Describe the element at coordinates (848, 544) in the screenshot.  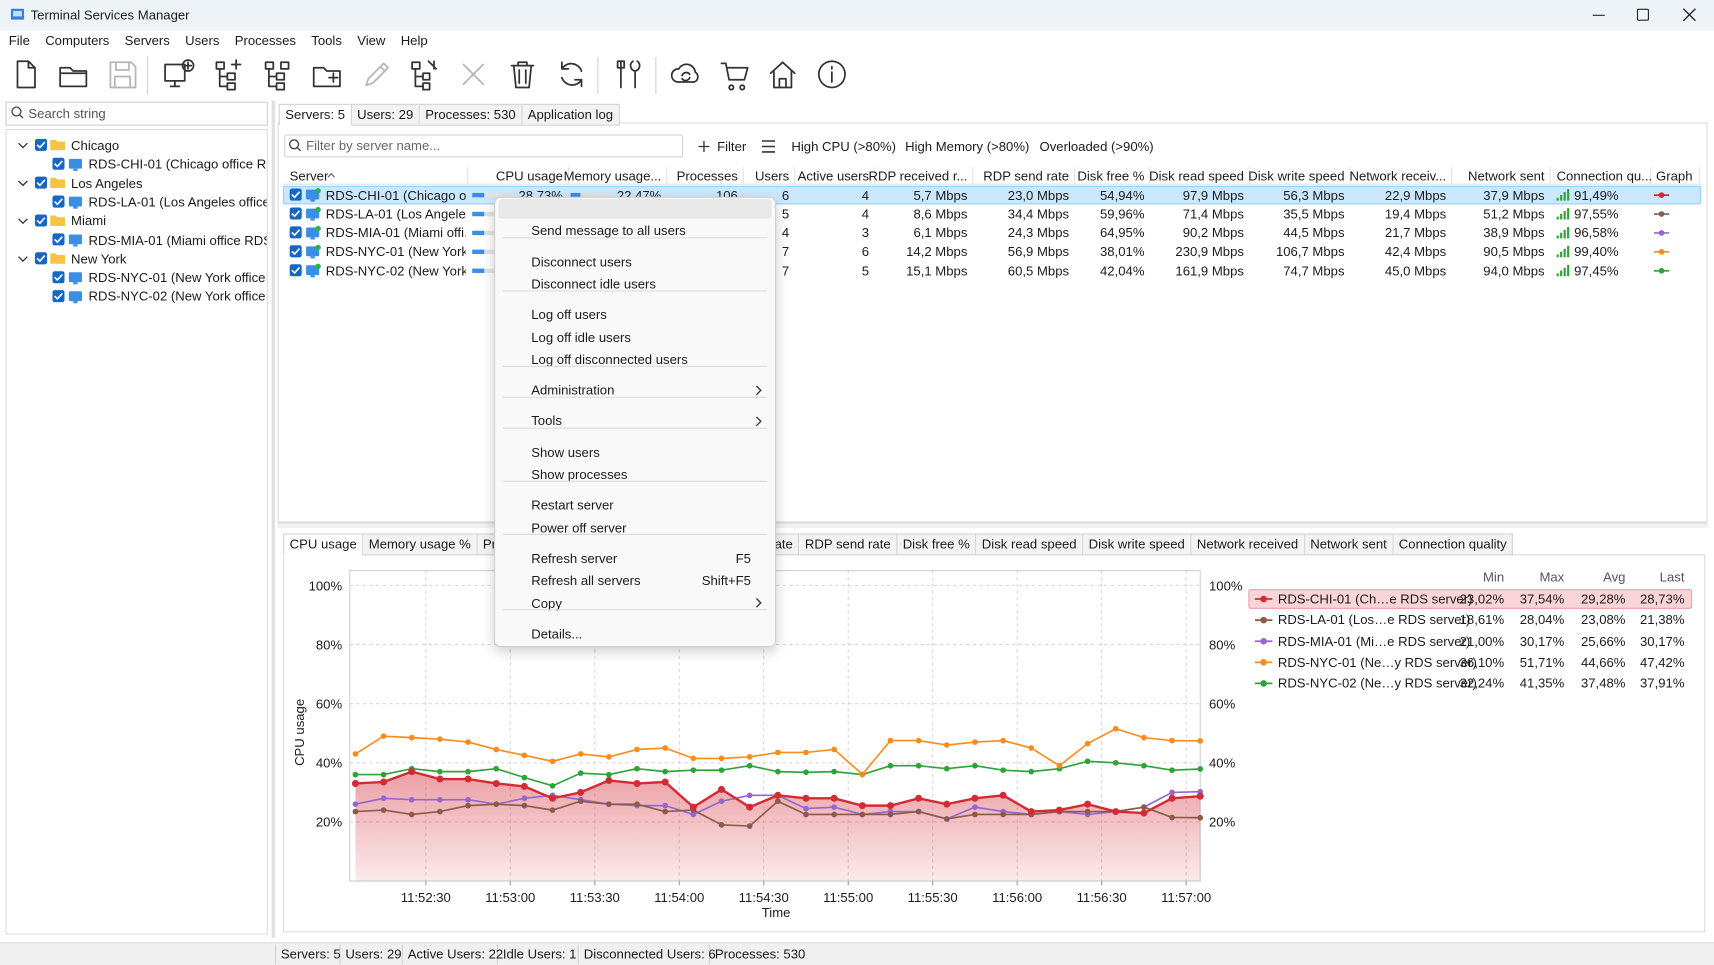
I see `tab: RDP send rate` at that location.